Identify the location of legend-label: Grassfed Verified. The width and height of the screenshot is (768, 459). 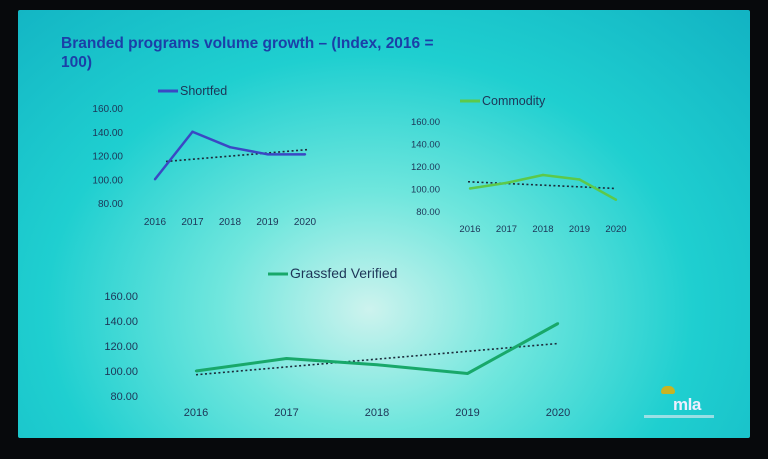
(343, 273).